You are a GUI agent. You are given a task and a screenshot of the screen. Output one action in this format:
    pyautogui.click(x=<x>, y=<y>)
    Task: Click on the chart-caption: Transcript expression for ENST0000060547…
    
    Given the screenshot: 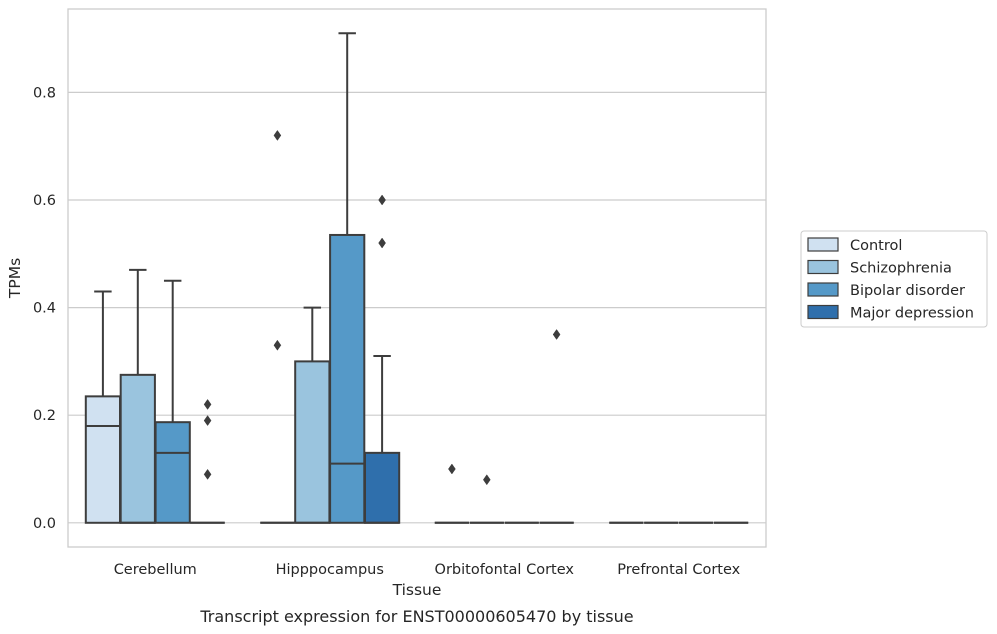 What is the action you would take?
    pyautogui.click(x=416, y=616)
    